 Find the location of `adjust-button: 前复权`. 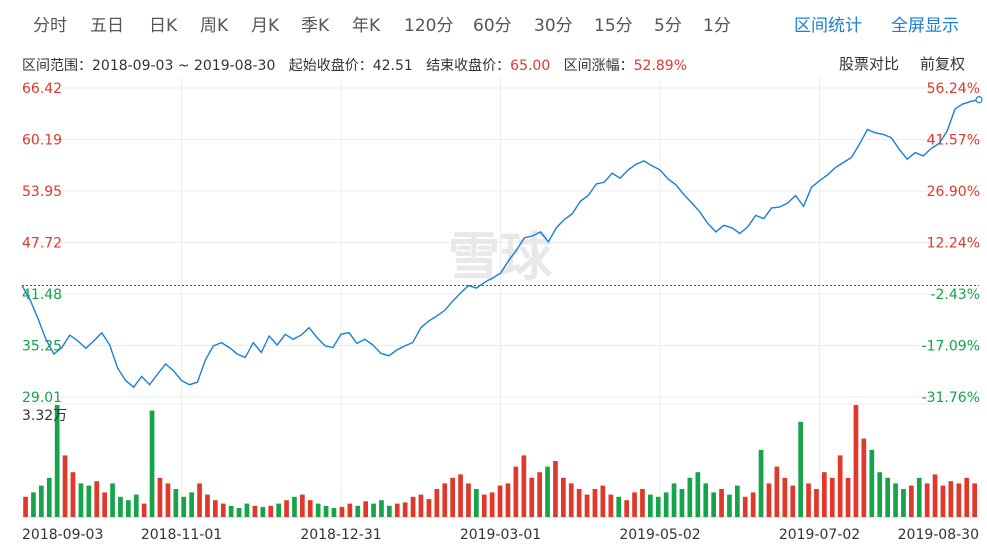

adjust-button: 前复权 is located at coordinates (943, 64).